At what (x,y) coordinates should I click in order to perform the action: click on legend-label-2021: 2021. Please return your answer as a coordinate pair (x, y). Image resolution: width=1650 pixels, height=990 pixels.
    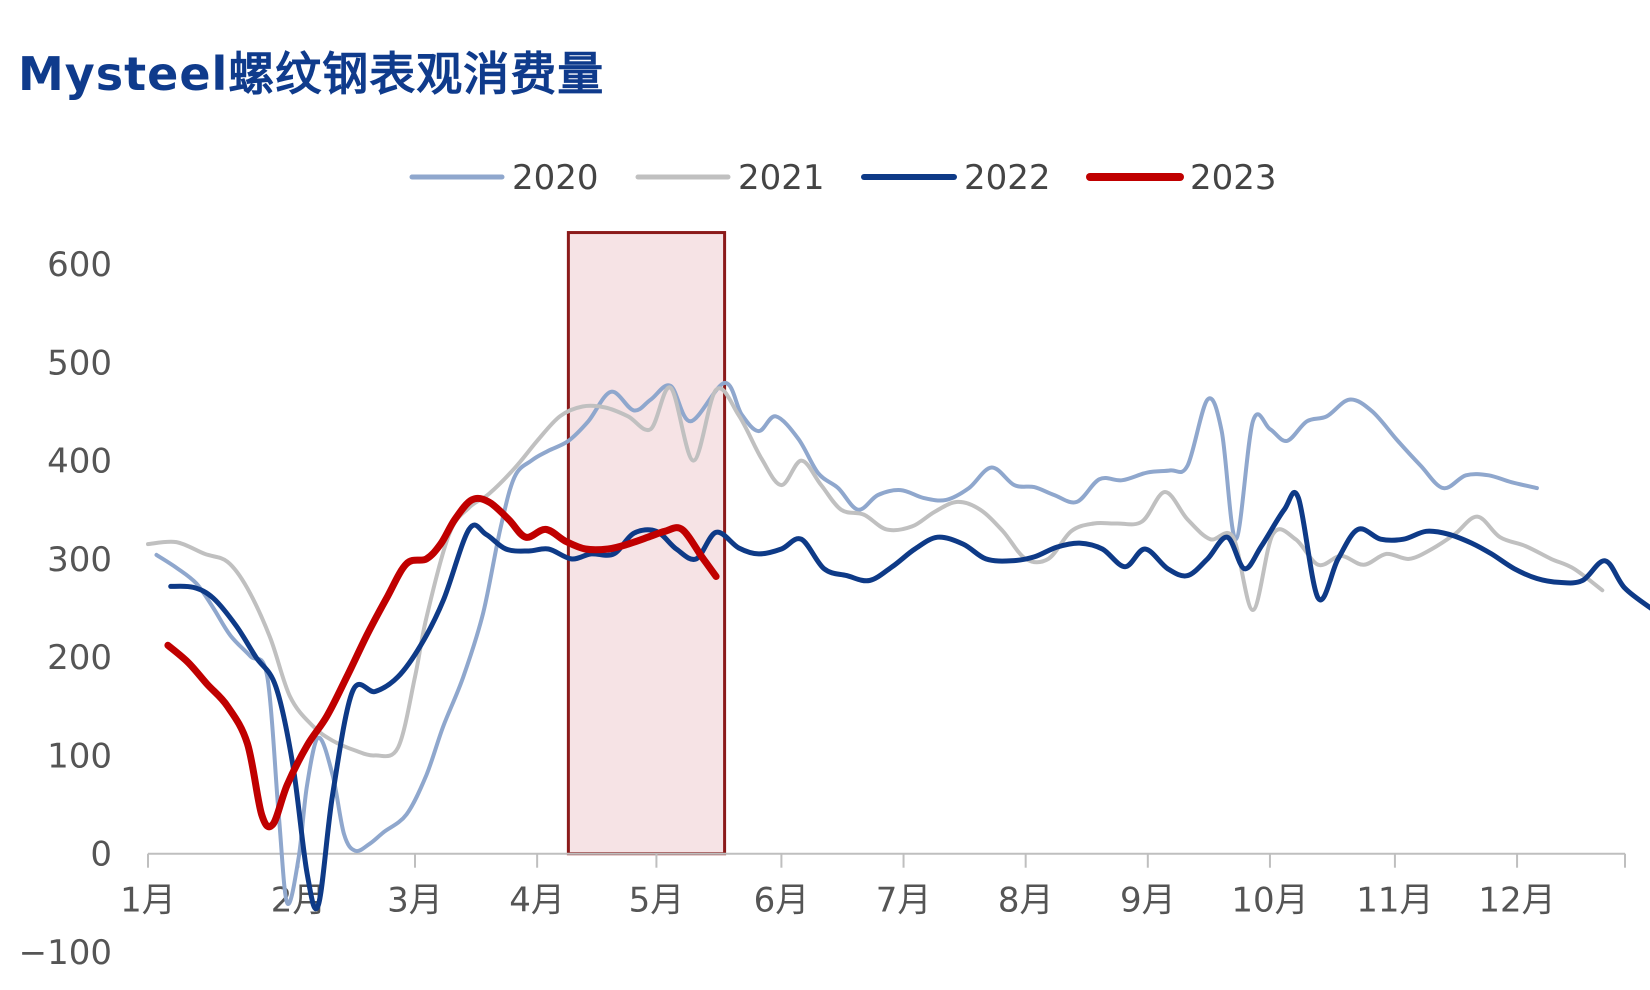
    Looking at the image, I should click on (781, 178).